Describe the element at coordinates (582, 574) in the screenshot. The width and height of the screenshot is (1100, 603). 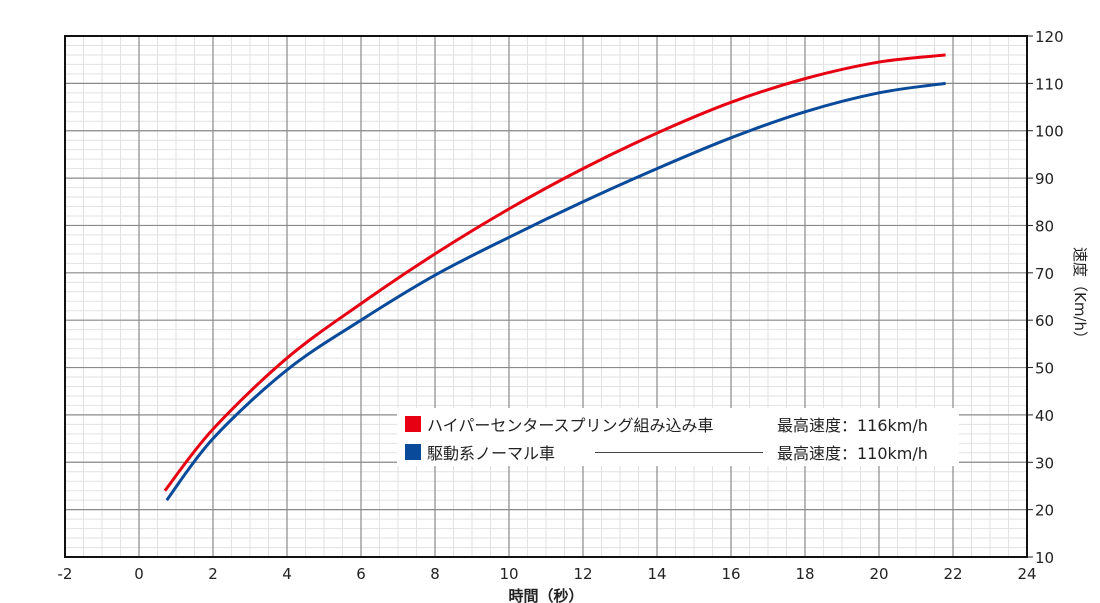
I see `x-tick-label: 12` at that location.